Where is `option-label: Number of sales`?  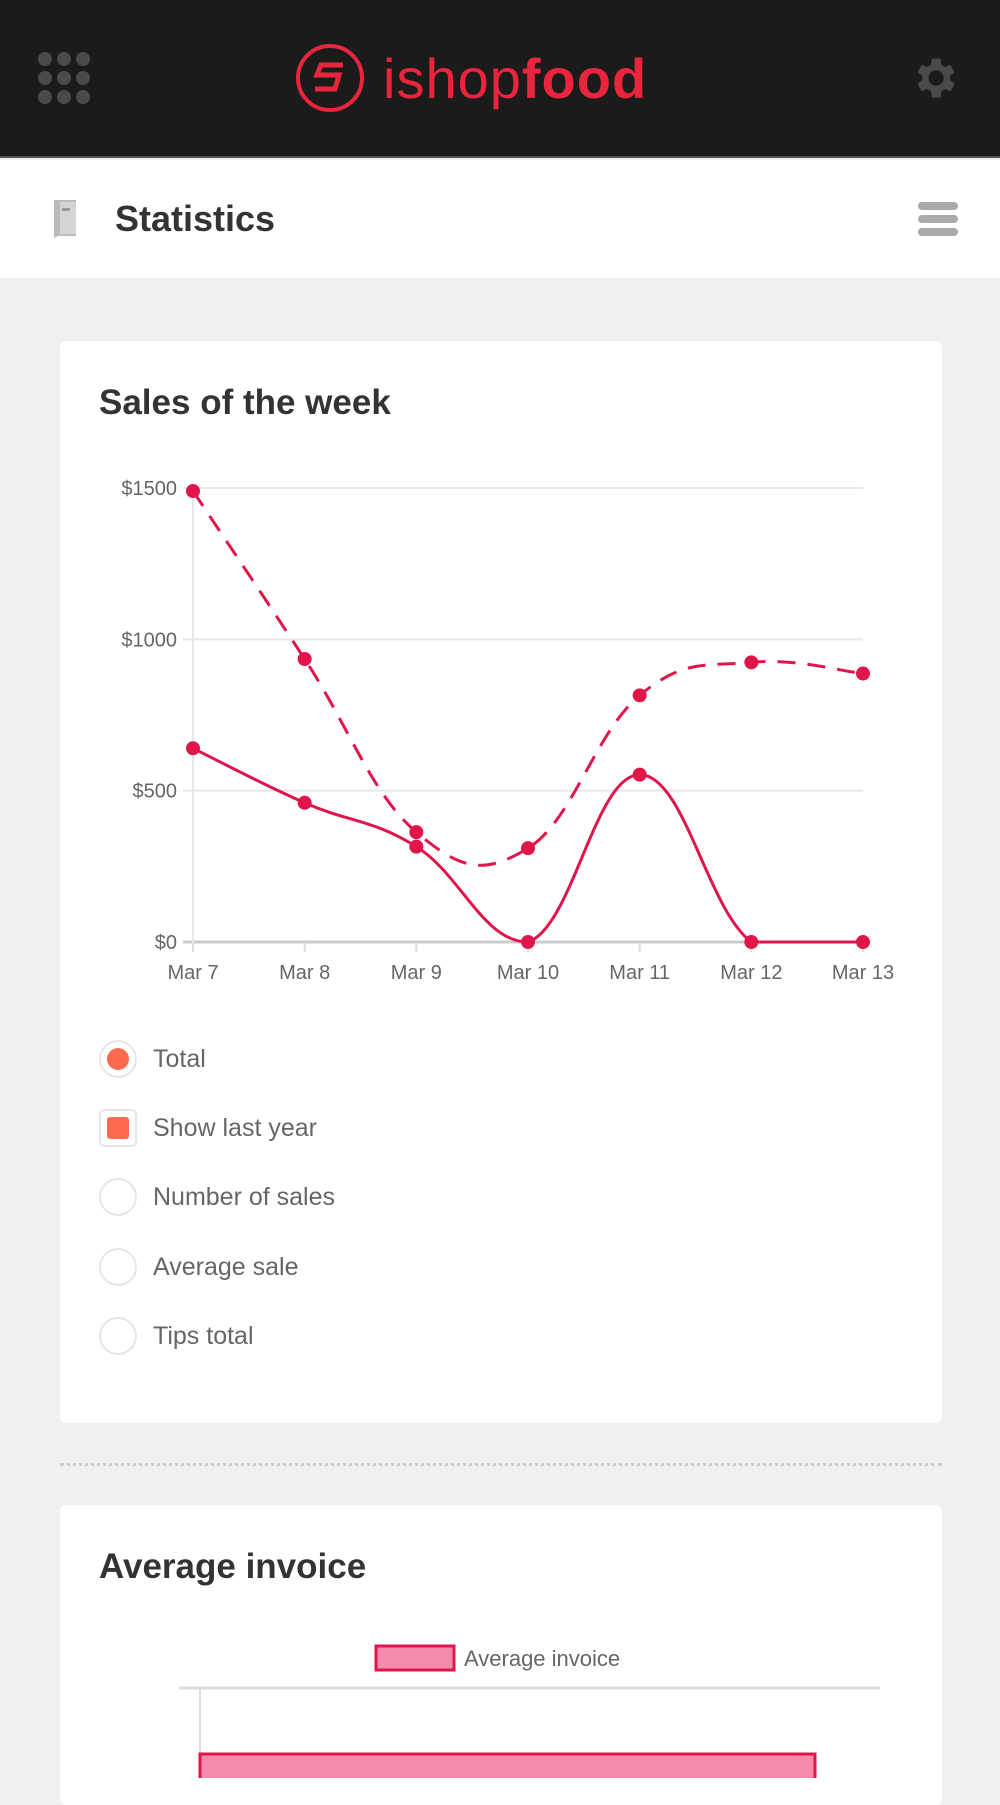 option-label: Number of sales is located at coordinates (244, 1196).